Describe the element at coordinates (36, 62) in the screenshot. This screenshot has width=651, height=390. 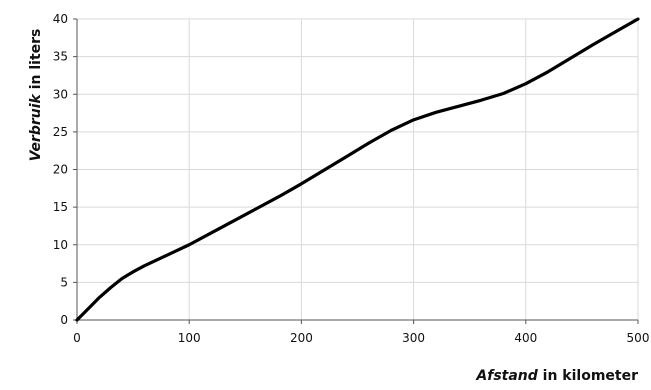
I see `y-axis-title-rest: in liters` at that location.